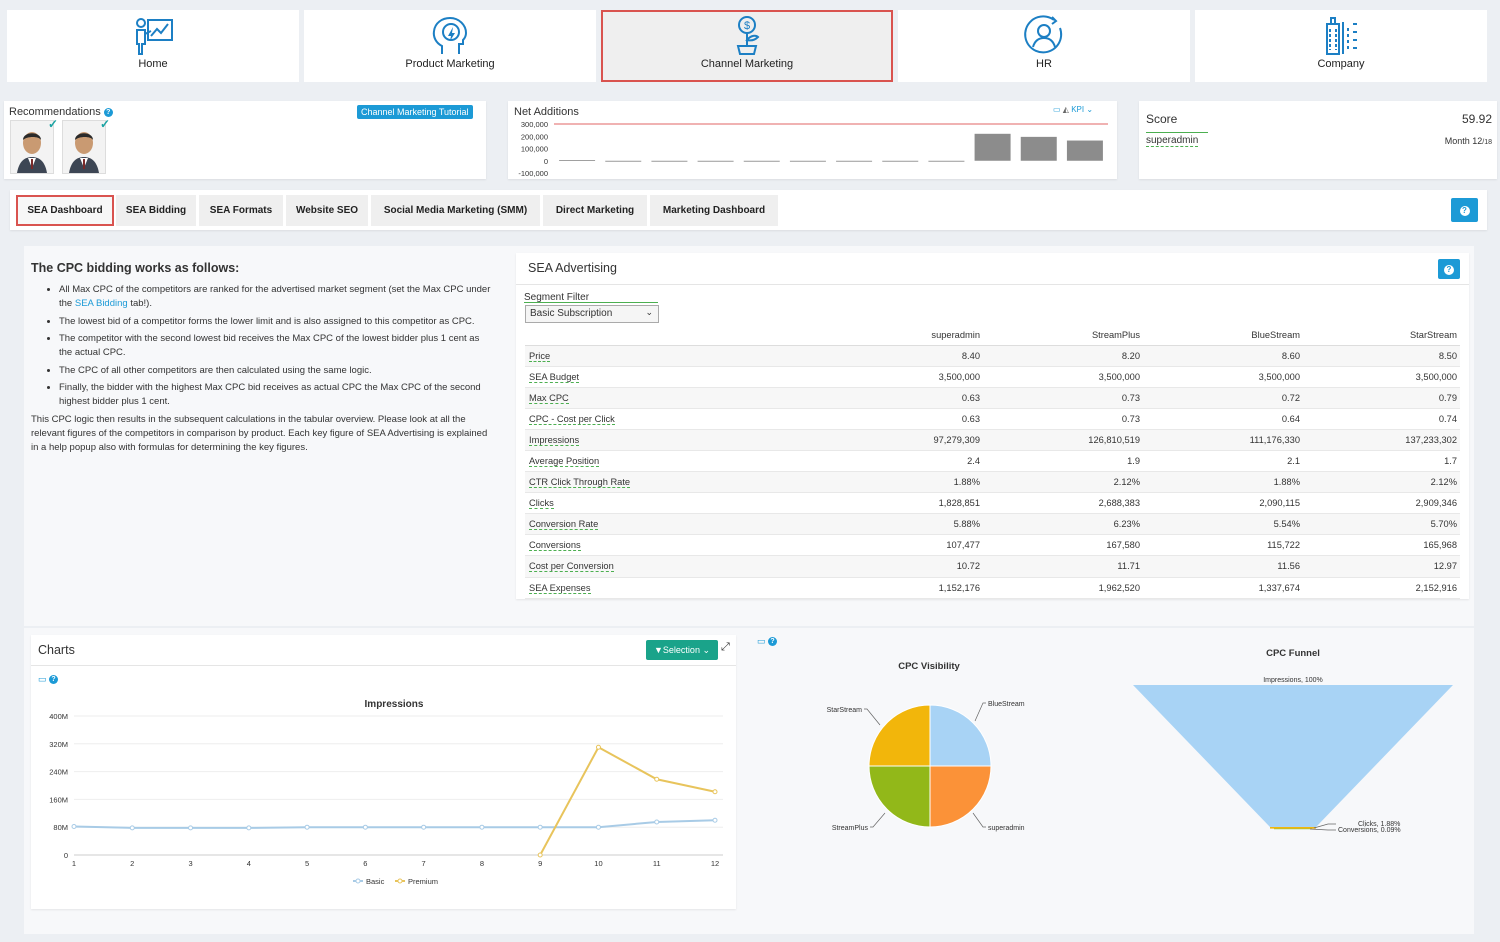 This screenshot has width=1500, height=942. What do you see at coordinates (241, 210) in the screenshot?
I see `tab-sea-formats: SEA Formats` at bounding box center [241, 210].